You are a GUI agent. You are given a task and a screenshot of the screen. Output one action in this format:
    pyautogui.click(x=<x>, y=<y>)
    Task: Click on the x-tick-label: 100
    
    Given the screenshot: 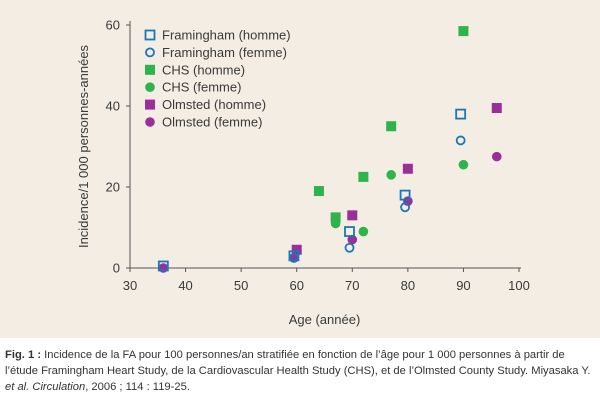 What is the action you would take?
    pyautogui.click(x=519, y=285)
    